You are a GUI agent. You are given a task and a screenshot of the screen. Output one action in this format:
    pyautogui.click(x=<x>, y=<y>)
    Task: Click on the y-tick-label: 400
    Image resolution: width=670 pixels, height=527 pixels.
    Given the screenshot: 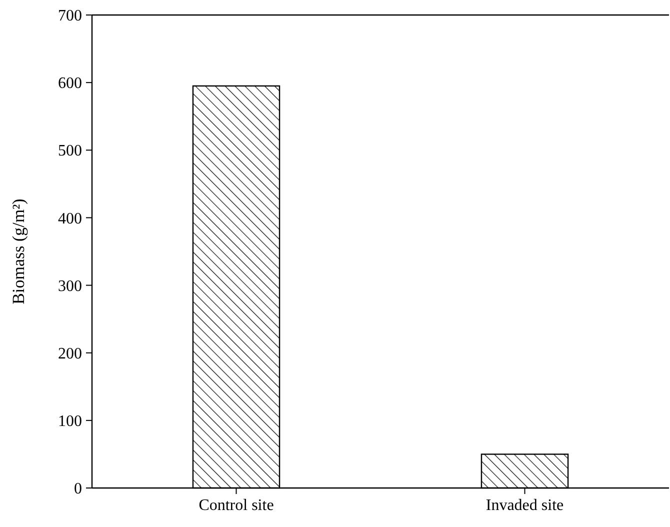 What is the action you would take?
    pyautogui.click(x=70, y=219)
    